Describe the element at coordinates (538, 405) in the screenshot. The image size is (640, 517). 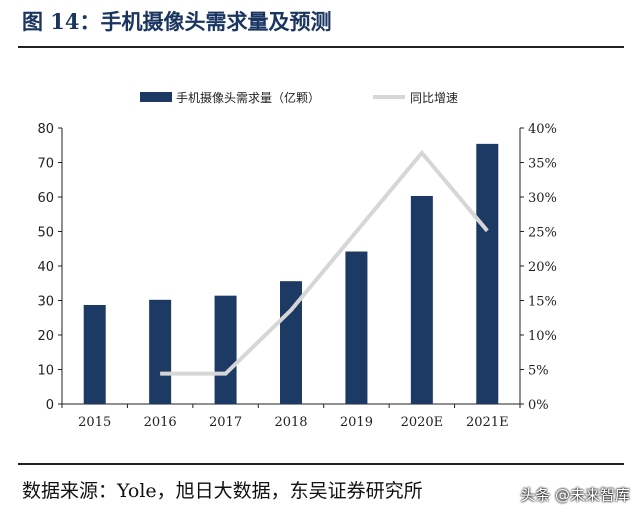
I see `right-tick-label: 0%` at that location.